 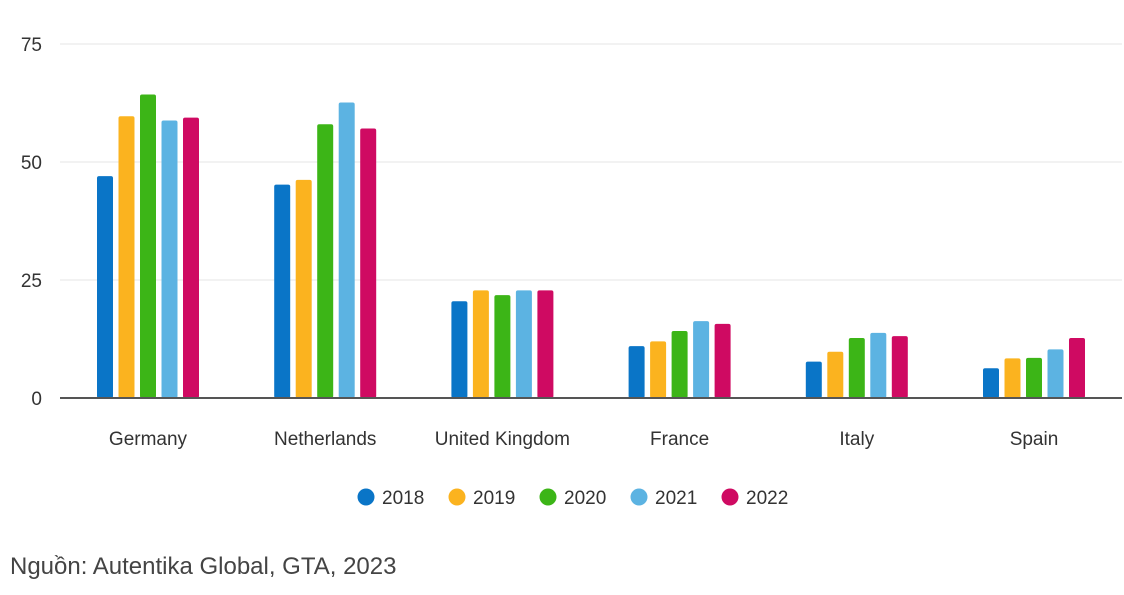 I want to click on bar-netherlands-2020, so click(x=325, y=261).